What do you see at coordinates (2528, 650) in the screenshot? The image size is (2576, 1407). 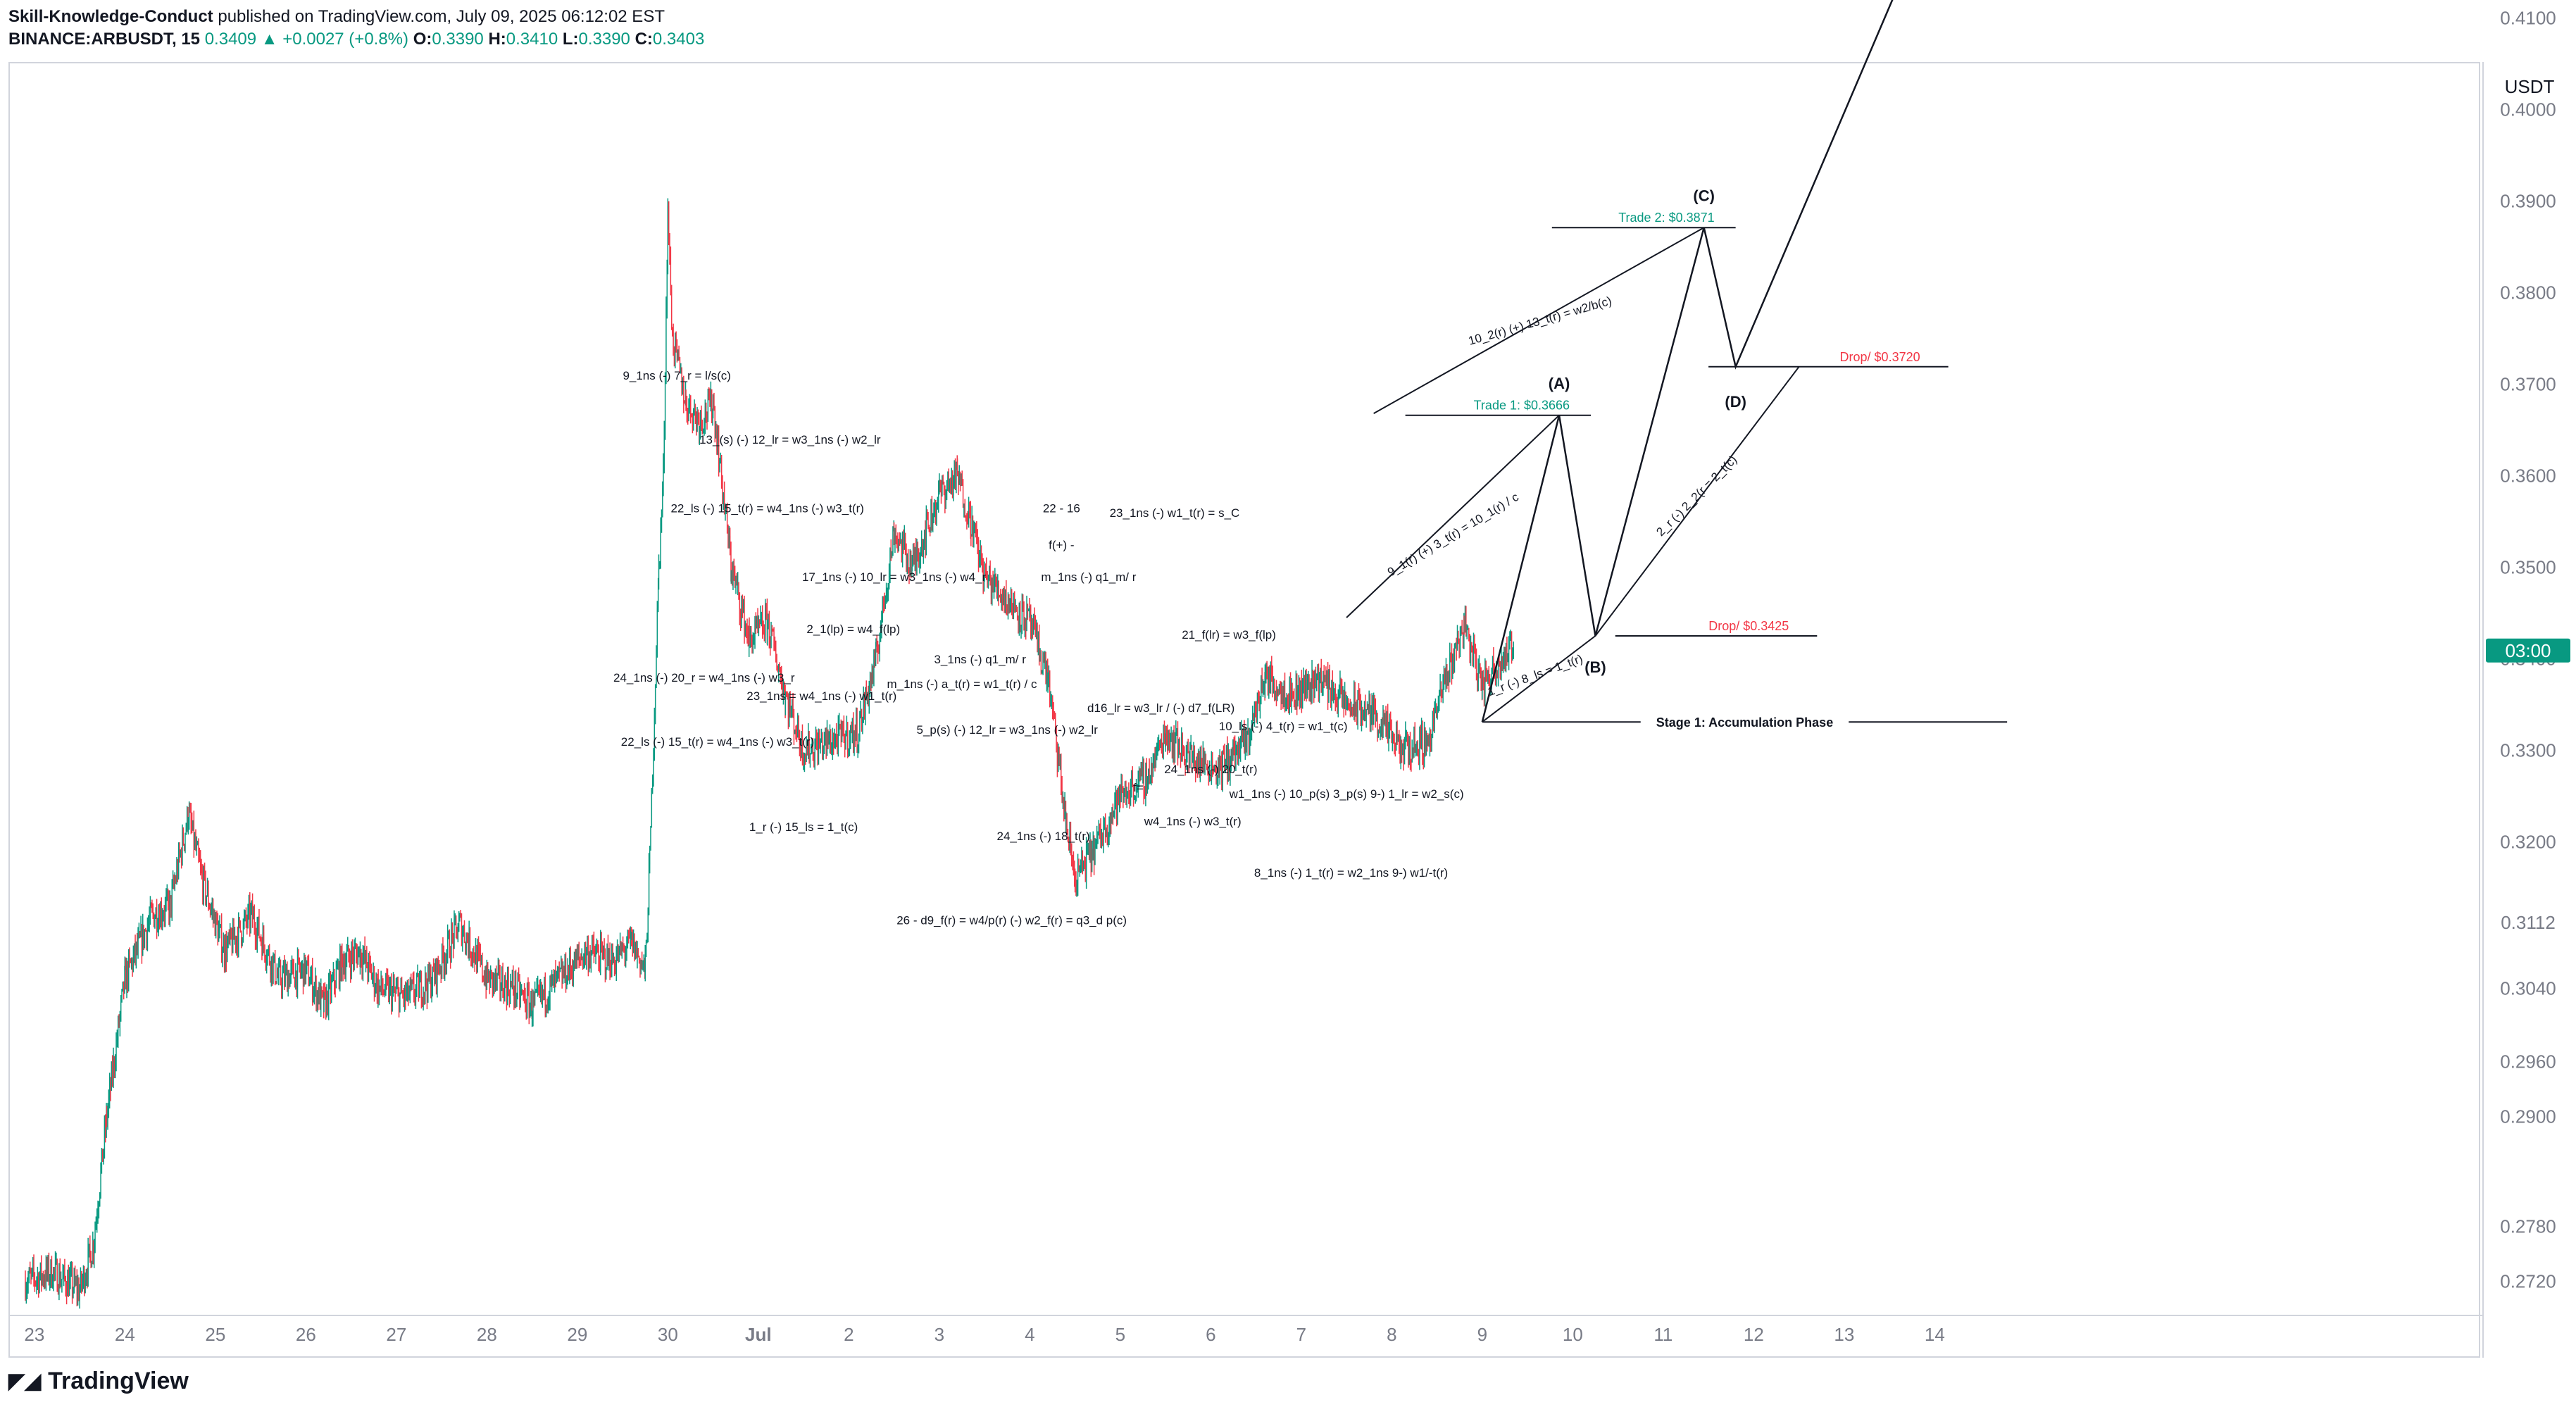 I see `current-price-label: 03:00` at bounding box center [2528, 650].